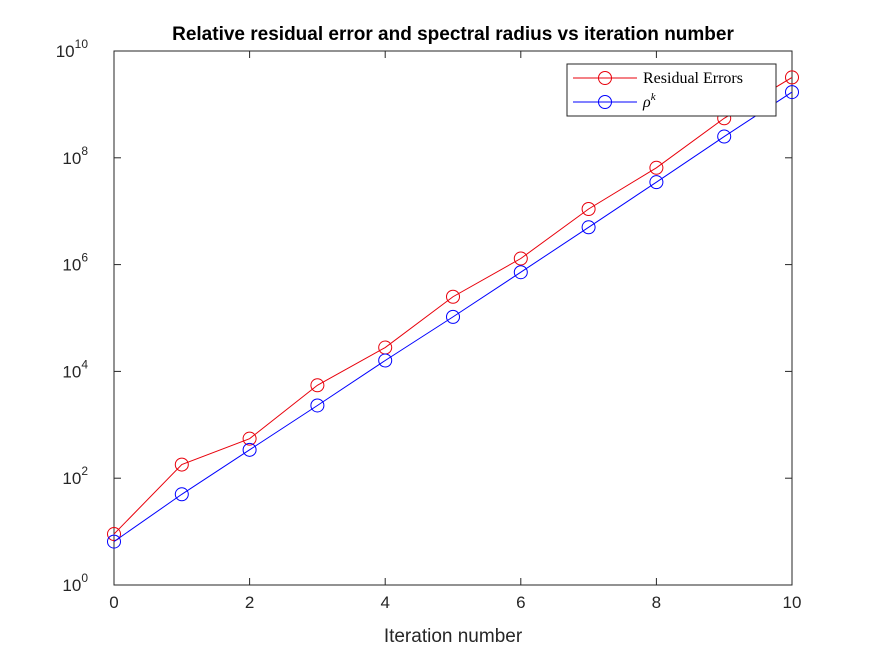 This screenshot has width=875, height=656. What do you see at coordinates (75, 369) in the screenshot?
I see `y-tick-label: 10⁴` at bounding box center [75, 369].